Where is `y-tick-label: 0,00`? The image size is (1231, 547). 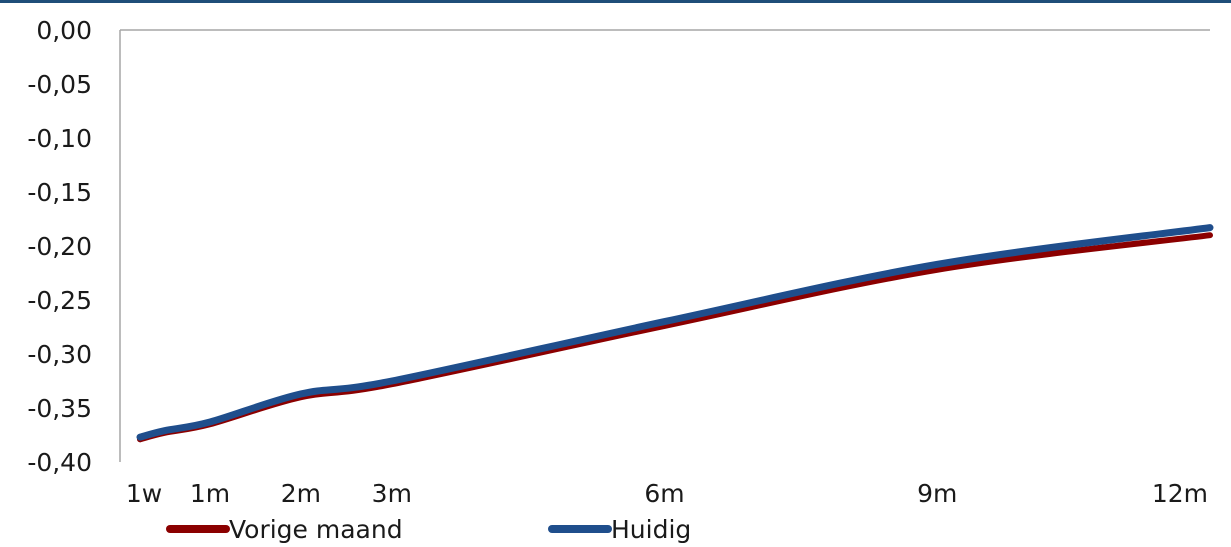
y-tick-label: 0,00 is located at coordinates (64, 30).